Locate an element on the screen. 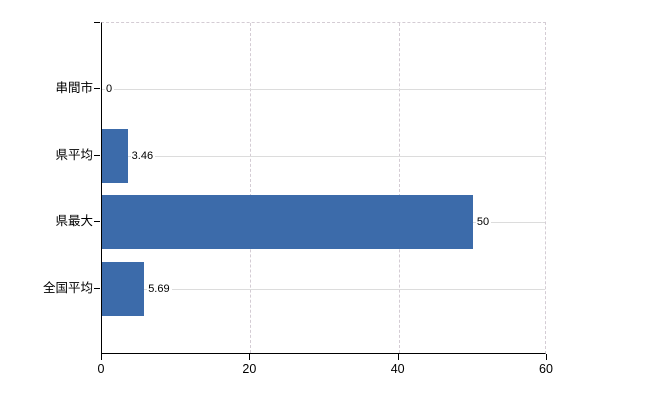 The width and height of the screenshot is (650, 400). value-label: 5.69 is located at coordinates (159, 288).